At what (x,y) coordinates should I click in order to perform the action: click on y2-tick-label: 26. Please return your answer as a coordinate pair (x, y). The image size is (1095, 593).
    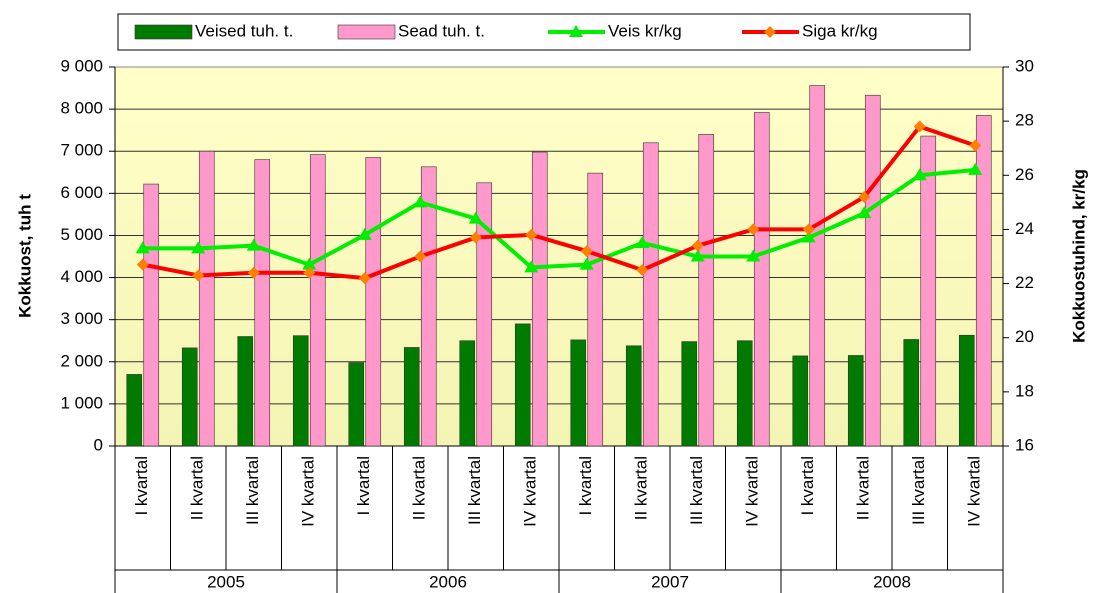
    Looking at the image, I should click on (1024, 174).